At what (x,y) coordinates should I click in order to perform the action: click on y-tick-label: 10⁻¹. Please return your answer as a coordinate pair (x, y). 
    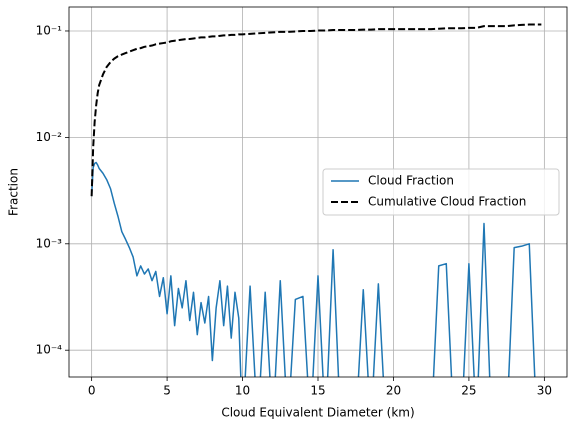
    Looking at the image, I should click on (49, 30).